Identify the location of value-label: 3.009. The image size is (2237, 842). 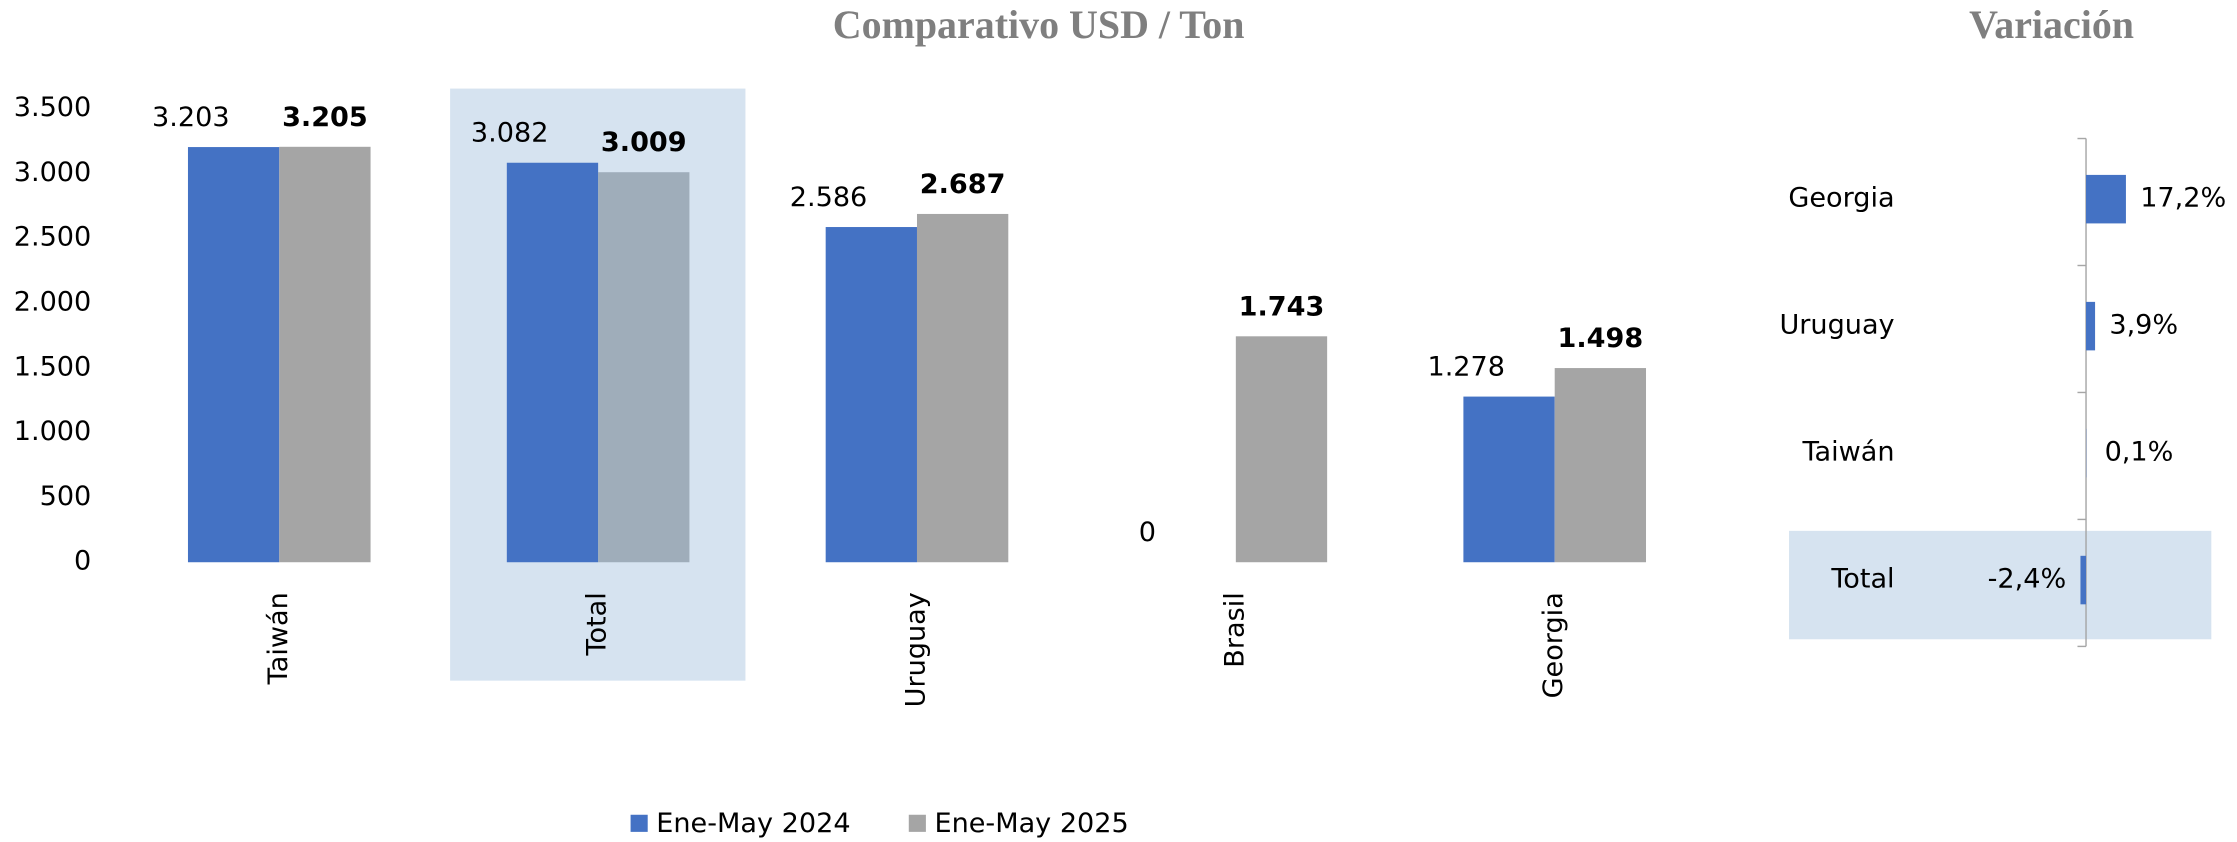
(644, 142).